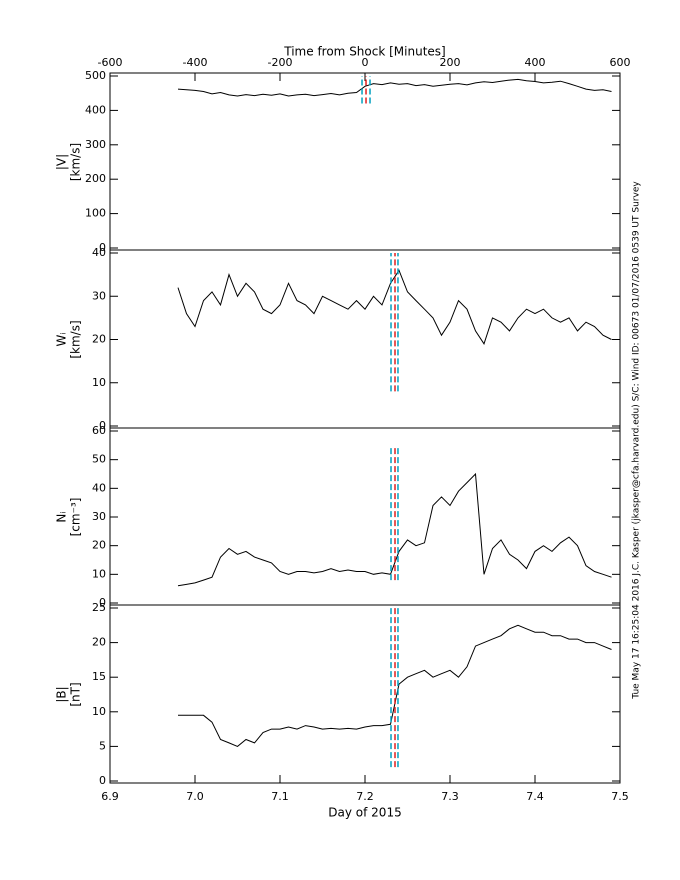 Image resolution: width=680 pixels, height=880 pixels. What do you see at coordinates (95, 109) in the screenshot?
I see `y-tick-label: 400` at bounding box center [95, 109].